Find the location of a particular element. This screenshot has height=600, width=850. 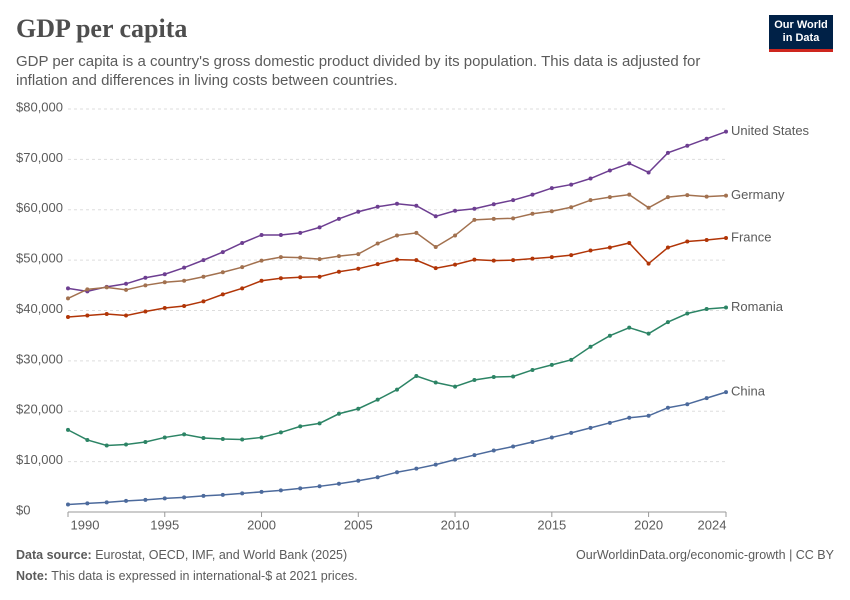

series-label: United States is located at coordinates (770, 130).